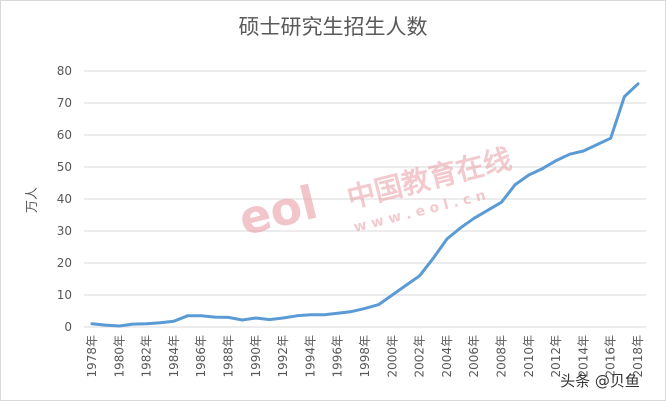  Describe the element at coordinates (64, 103) in the screenshot. I see `y-tick-label: 70` at that location.